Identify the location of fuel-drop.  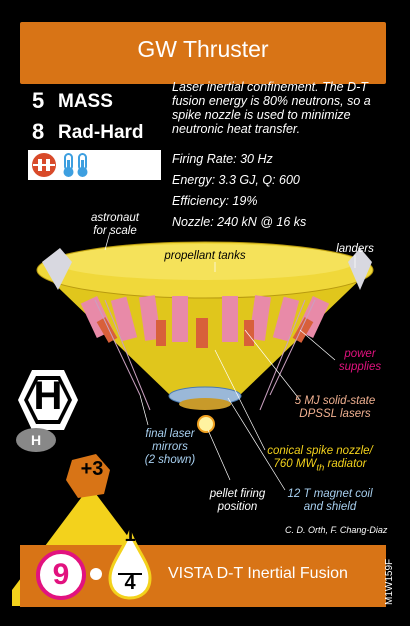
(130, 565).